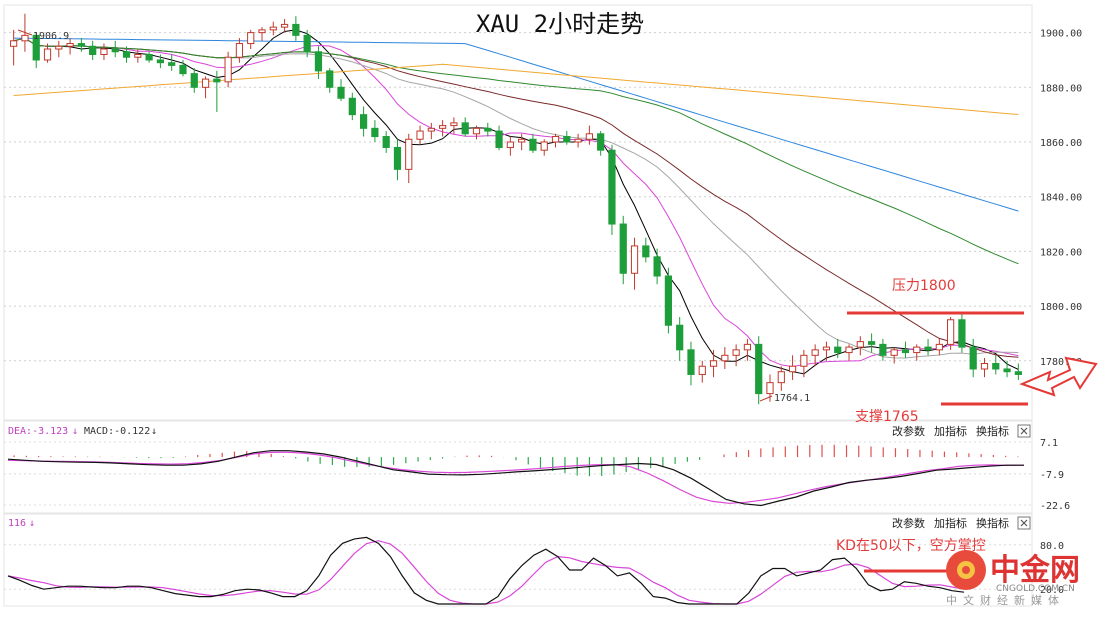 This screenshot has height=621, width=1102. What do you see at coordinates (1035, 570) in the screenshot?
I see `watermark-name: 中金网` at bounding box center [1035, 570].